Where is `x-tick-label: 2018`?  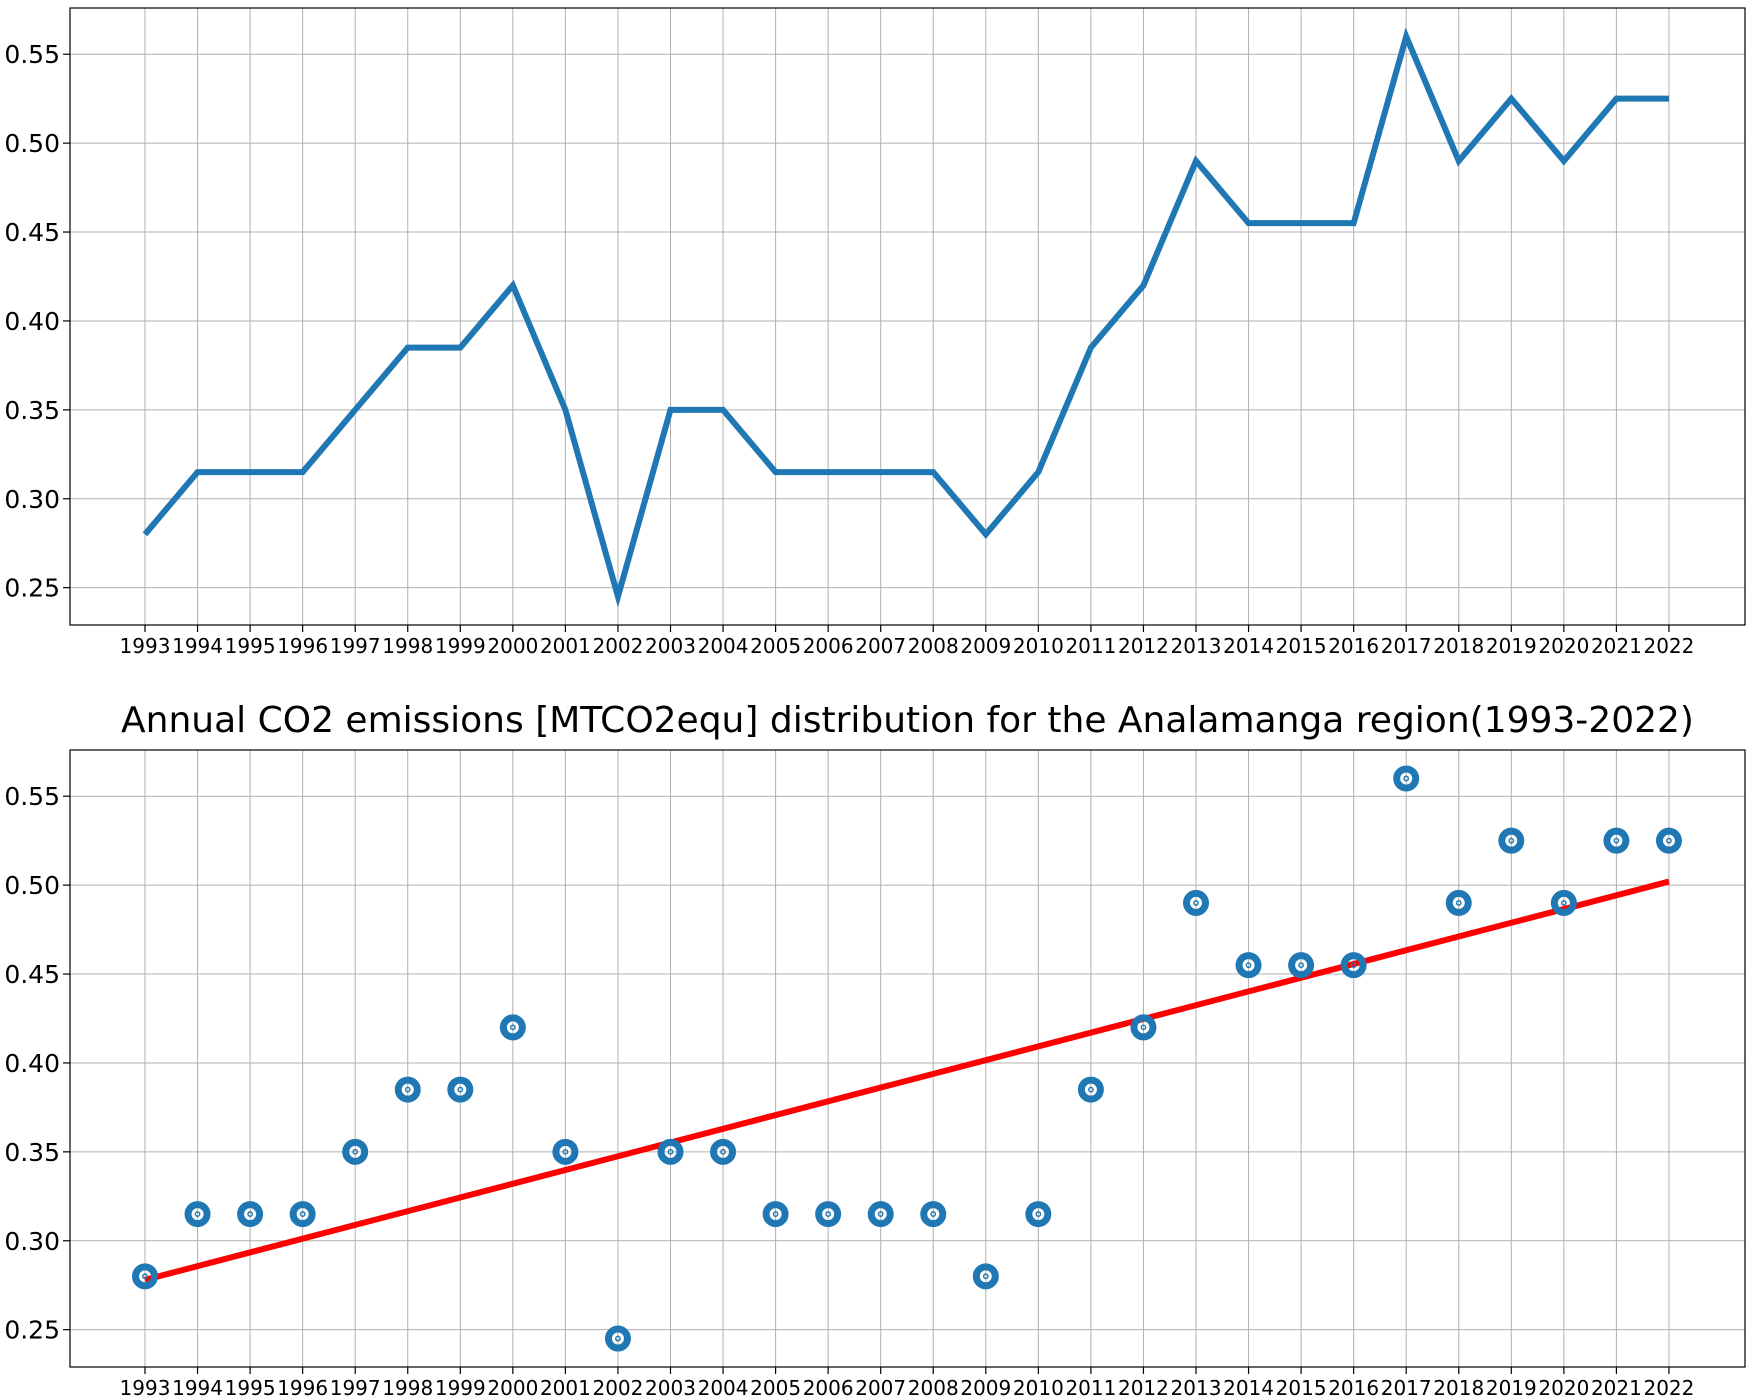
x-tick-label: 2018 is located at coordinates (1458, 1387).